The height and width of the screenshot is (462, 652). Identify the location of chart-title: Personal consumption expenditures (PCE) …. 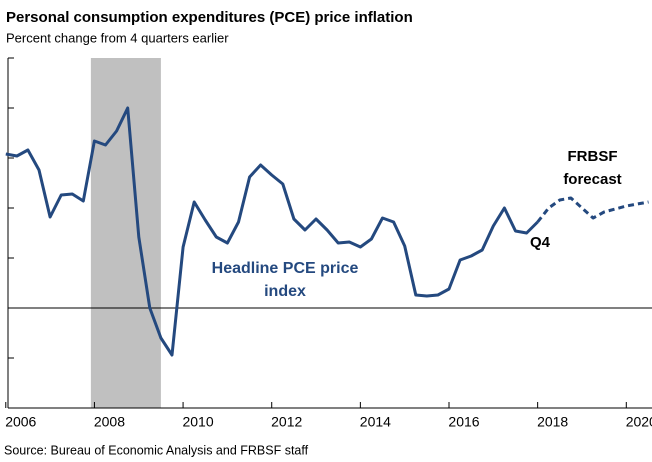
(209, 17).